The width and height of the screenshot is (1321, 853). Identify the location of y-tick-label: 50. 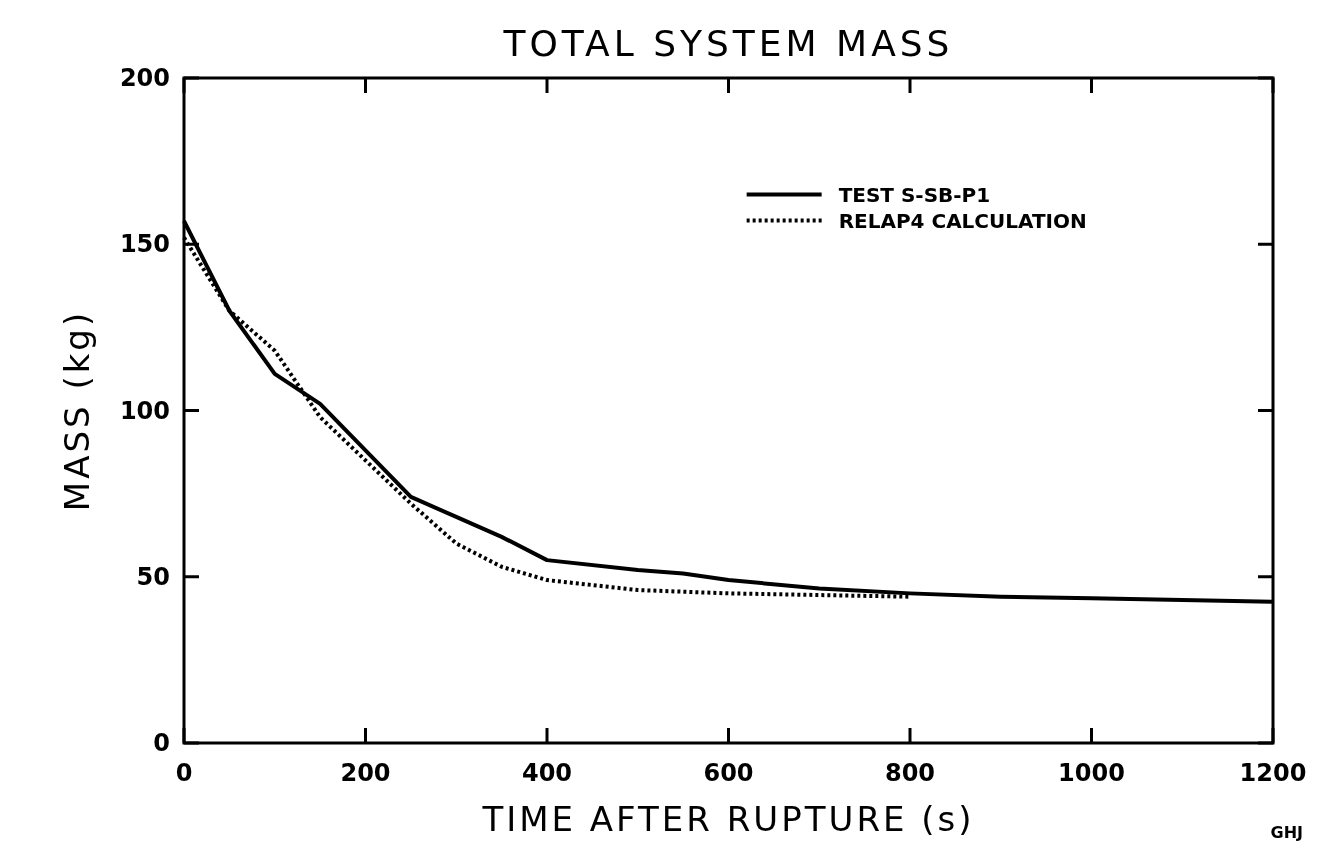
(153, 576).